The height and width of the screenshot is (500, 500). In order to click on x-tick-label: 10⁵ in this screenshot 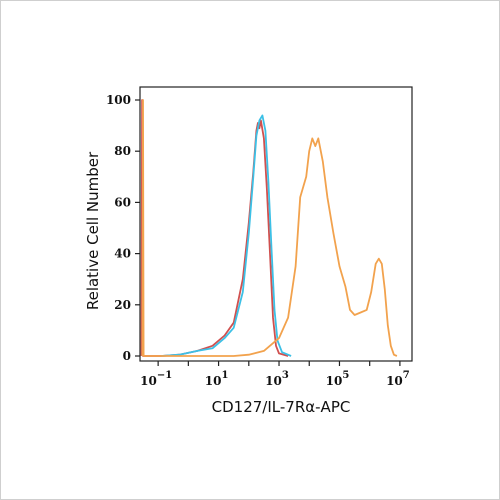, I will do `click(338, 379)`.